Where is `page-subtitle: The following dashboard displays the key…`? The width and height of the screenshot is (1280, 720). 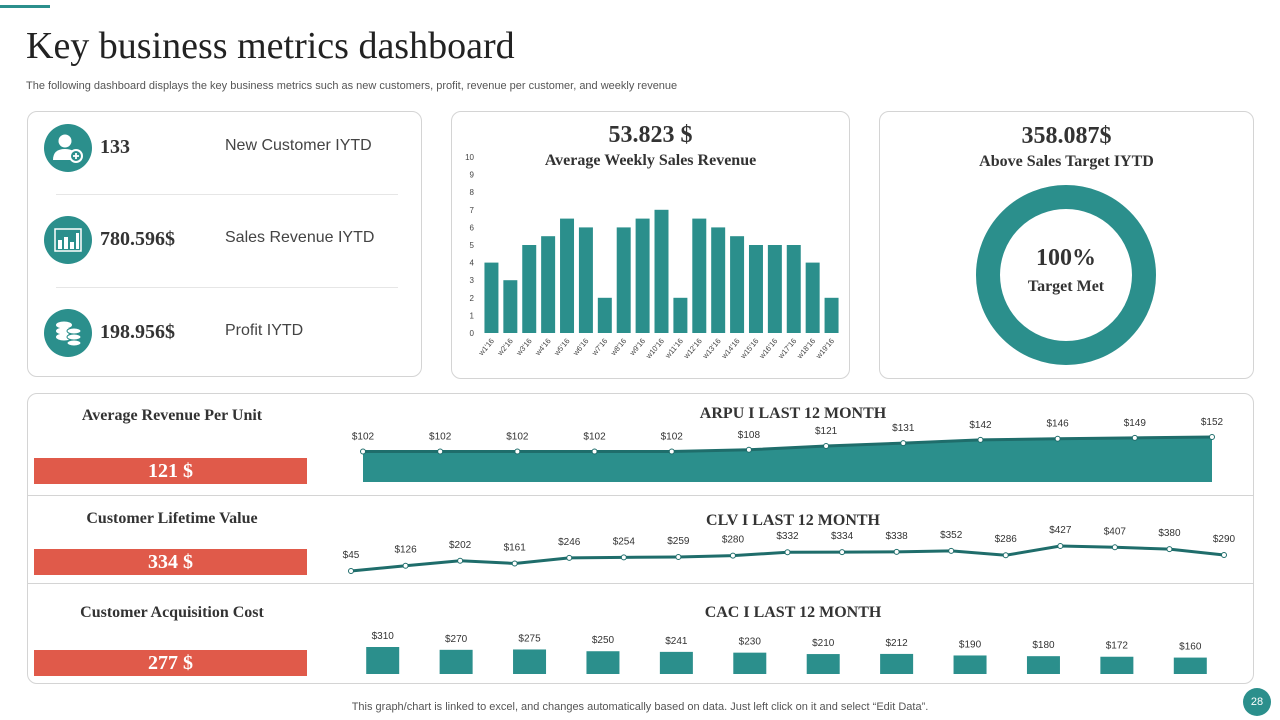 page-subtitle: The following dashboard displays the key… is located at coordinates (352, 86).